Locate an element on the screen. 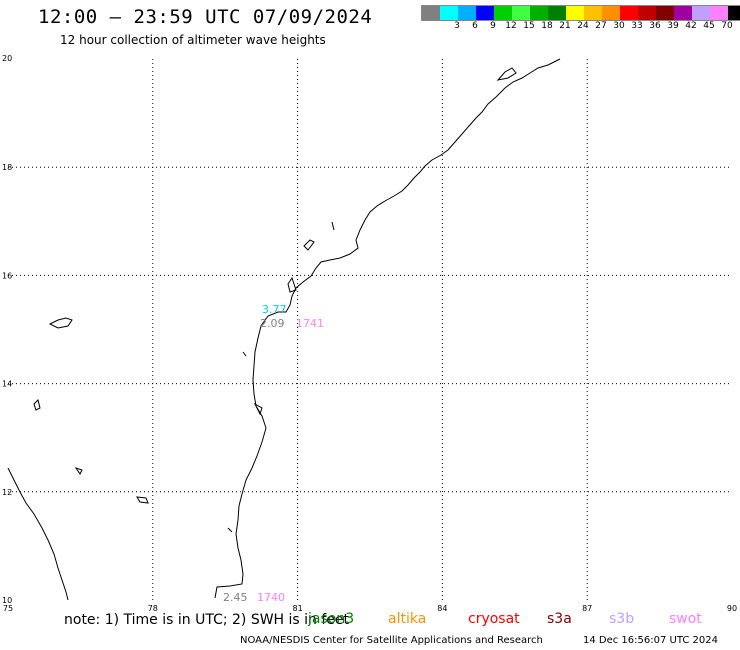 The width and height of the screenshot is (740, 650). credit-timestamp: 14 Dec 16:56:07 UTC 2024 is located at coordinates (650, 640).